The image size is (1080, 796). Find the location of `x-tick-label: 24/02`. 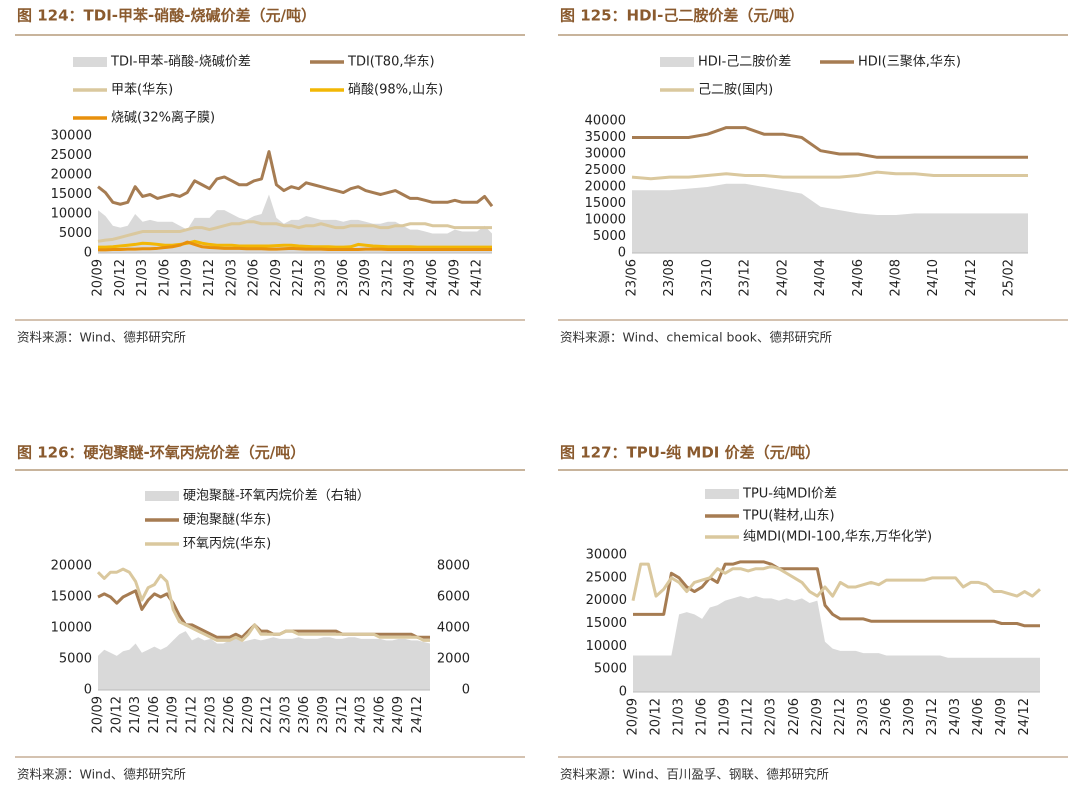

x-tick-label: 24/02 is located at coordinates (782, 277).